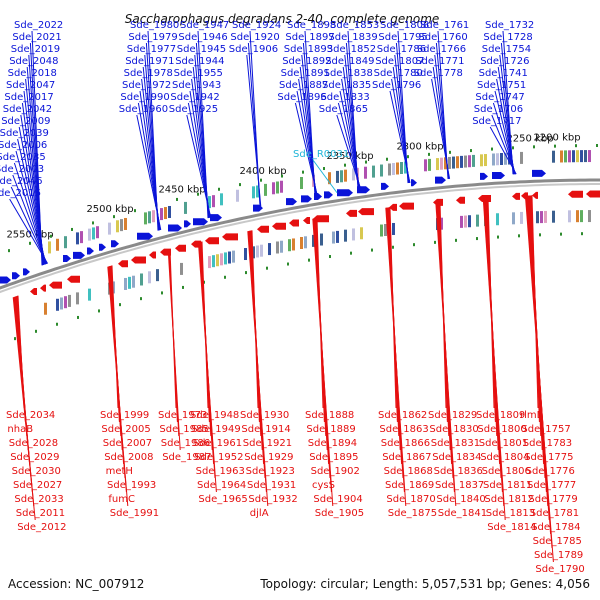  What do you see at coordinates (402, 37) in the screenshot?
I see `gene-label-sde-1795: Sde_1795` at bounding box center [402, 37].